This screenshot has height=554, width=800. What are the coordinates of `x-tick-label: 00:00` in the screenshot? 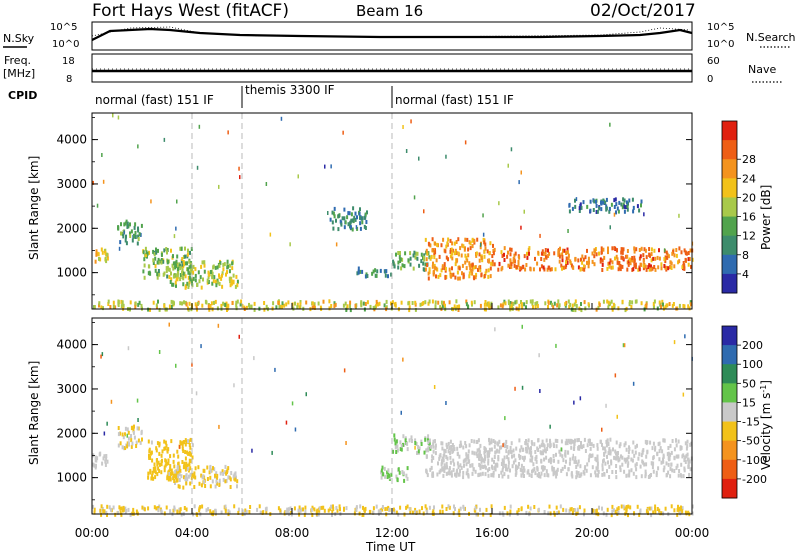 It's located at (692, 533).